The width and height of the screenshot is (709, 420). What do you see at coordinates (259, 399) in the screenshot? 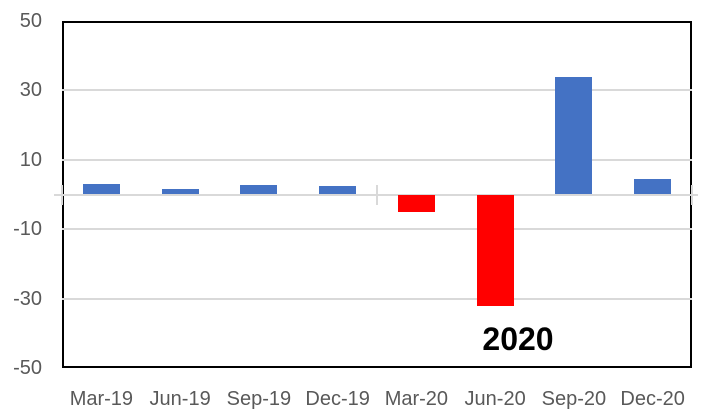
I see `x-axis-label: Sep-19` at bounding box center [259, 399].